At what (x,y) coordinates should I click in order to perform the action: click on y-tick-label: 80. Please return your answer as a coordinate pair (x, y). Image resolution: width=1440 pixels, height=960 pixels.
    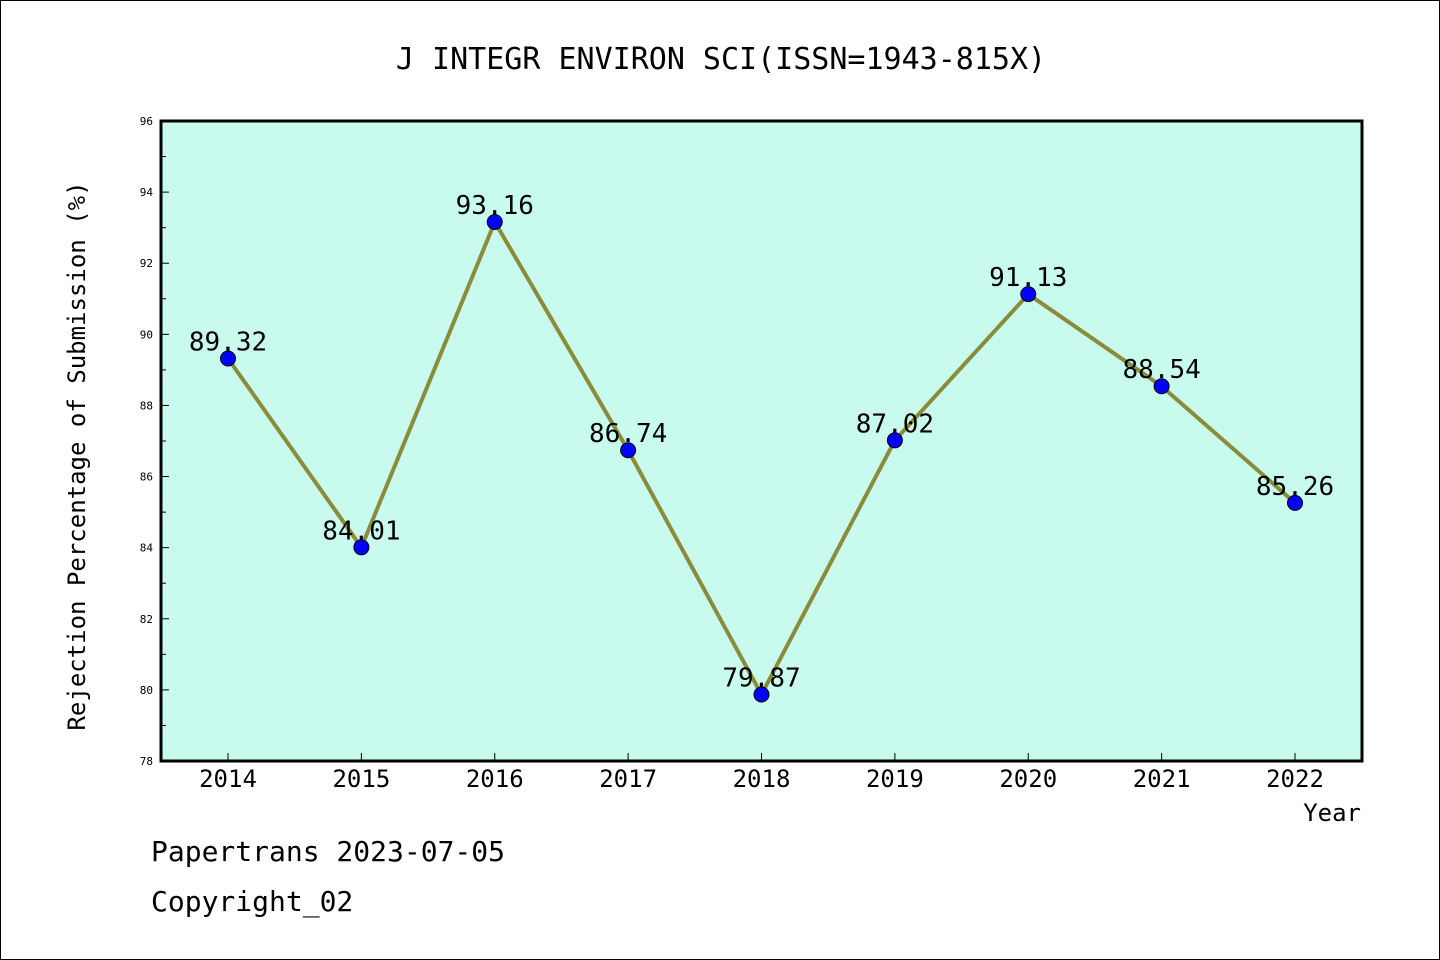
    Looking at the image, I should click on (146, 690).